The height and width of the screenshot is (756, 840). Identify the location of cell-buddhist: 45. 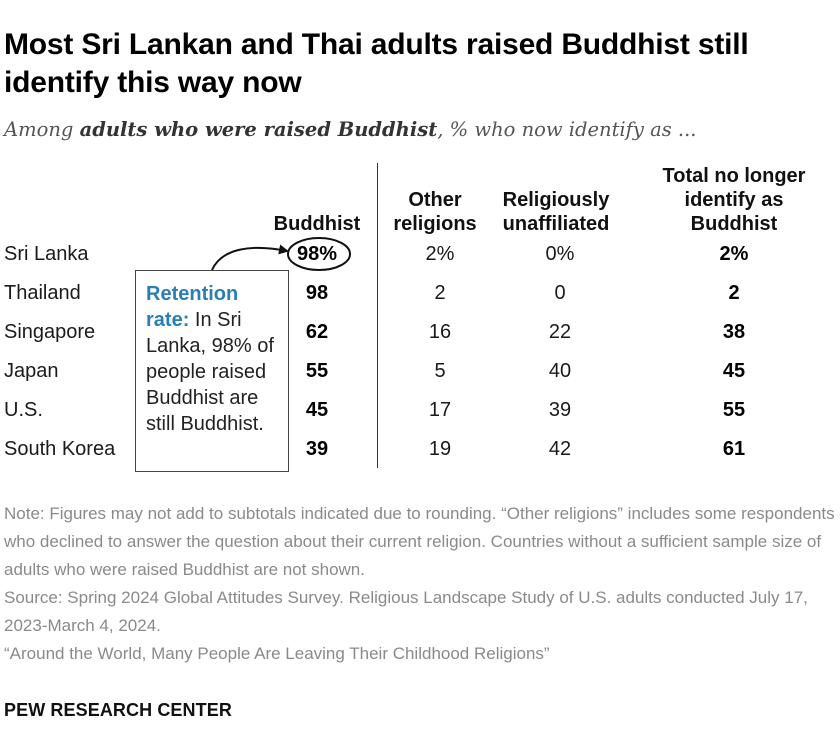
(317, 410).